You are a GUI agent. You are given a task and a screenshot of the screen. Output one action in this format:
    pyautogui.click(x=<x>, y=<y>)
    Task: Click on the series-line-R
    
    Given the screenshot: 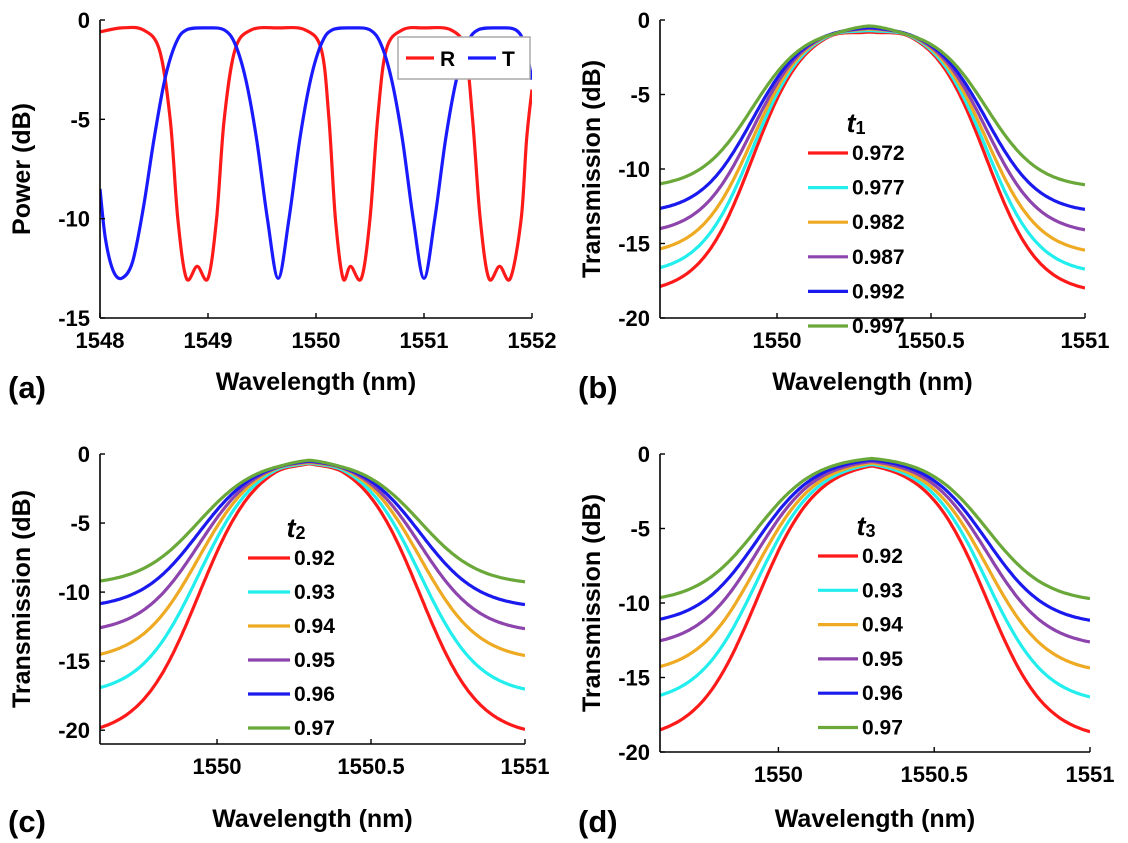 What is the action you would take?
    pyautogui.click(x=316, y=153)
    